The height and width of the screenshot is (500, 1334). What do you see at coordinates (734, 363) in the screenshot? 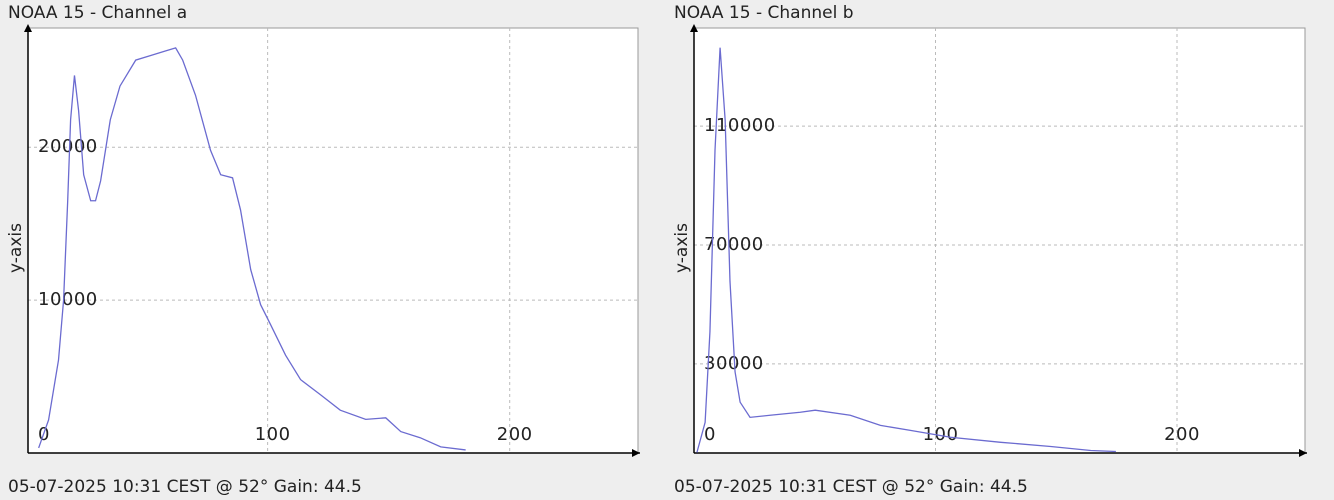
I see `y-tick-label: 30000` at bounding box center [734, 363].